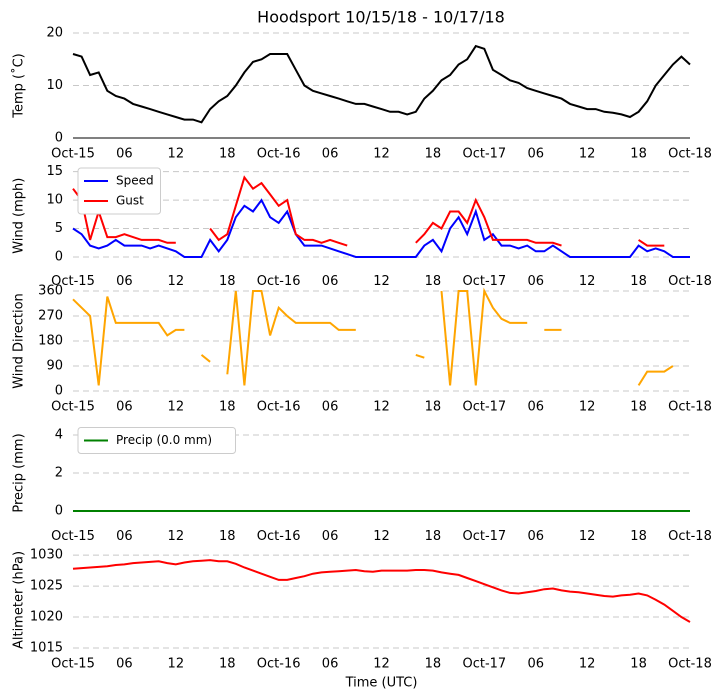 The image size is (721, 700). Describe the element at coordinates (59, 228) in the screenshot. I see `y-tick-label: 5` at that location.